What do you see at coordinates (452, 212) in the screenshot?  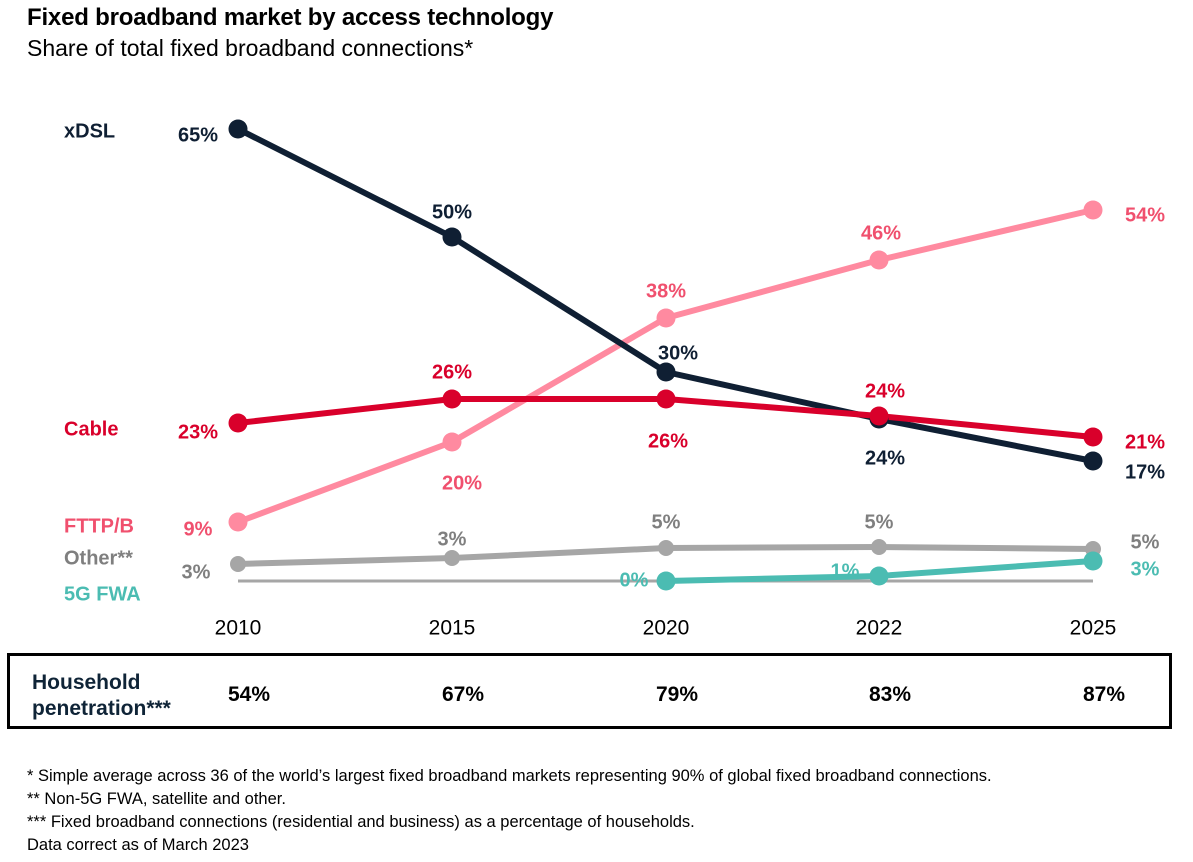 I see `data-label-xdsl-2015: 50%` at bounding box center [452, 212].